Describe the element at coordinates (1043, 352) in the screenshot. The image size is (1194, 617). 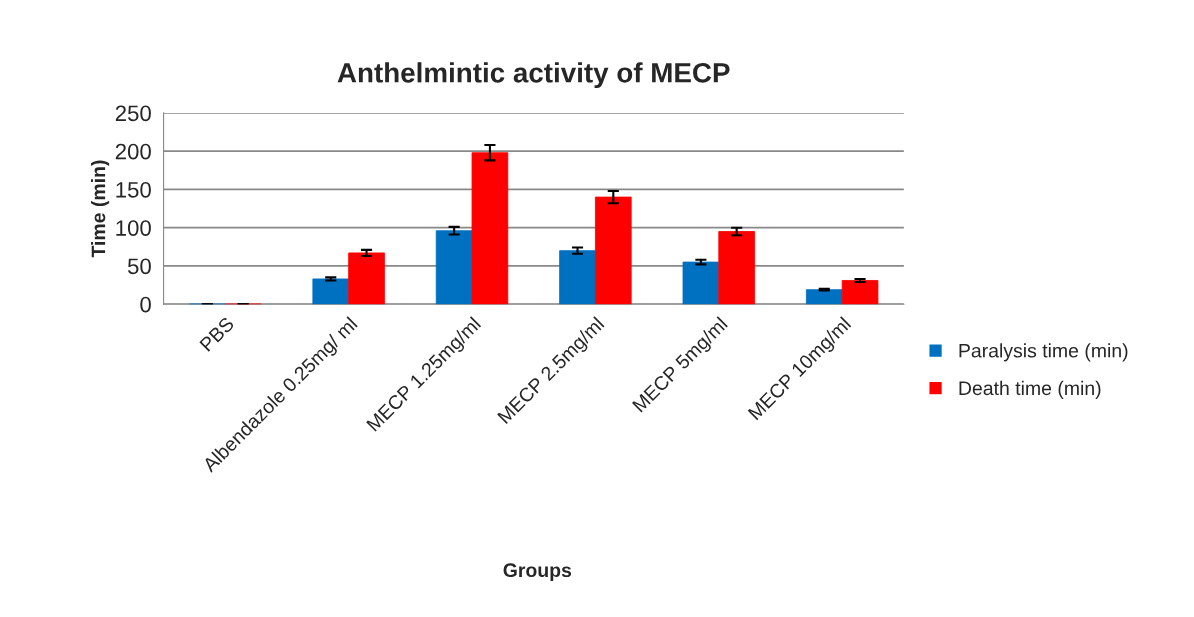
I see `legend-label: Paralysis time (min)` at that location.